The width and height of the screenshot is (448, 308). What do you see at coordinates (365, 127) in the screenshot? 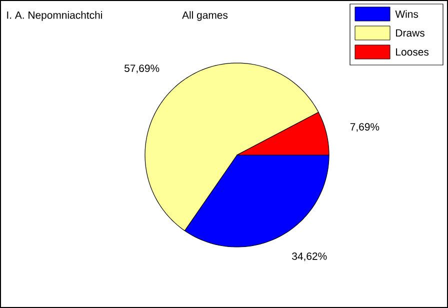
I see `data-label: 7,69%` at bounding box center [365, 127].